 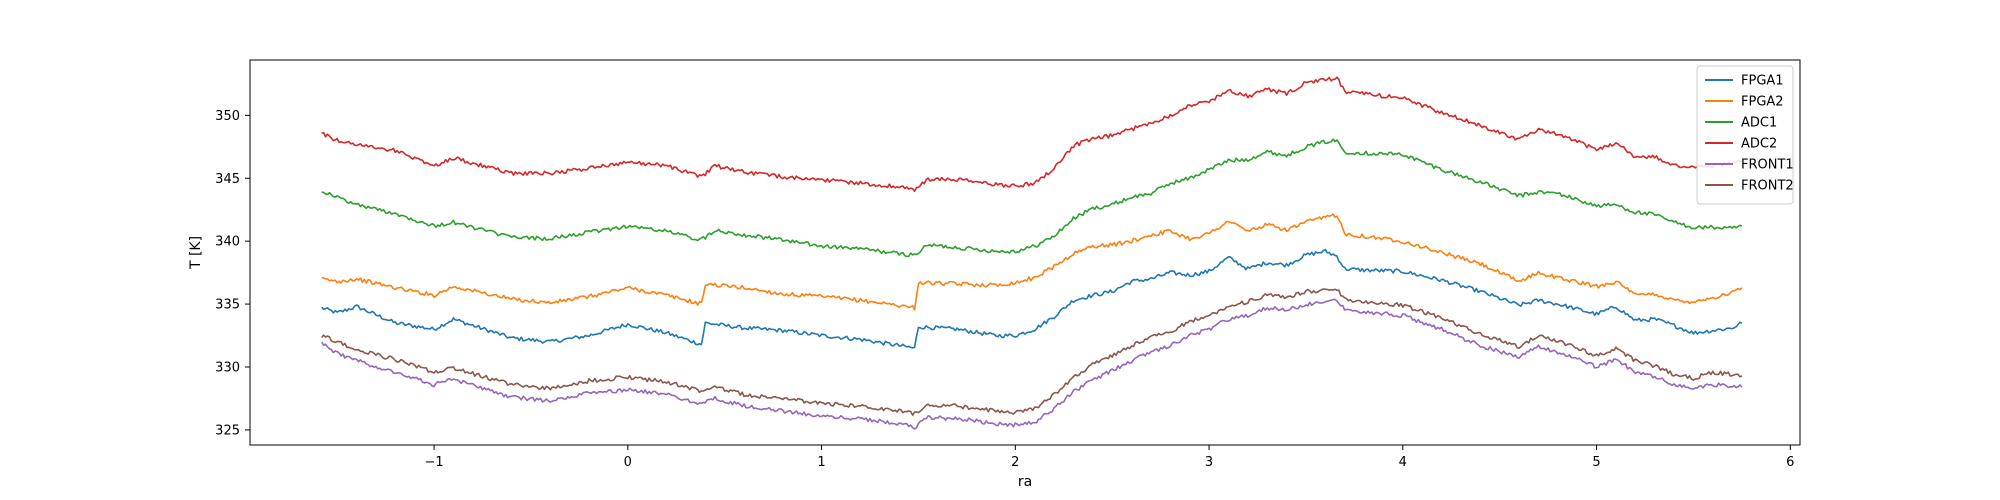 What do you see at coordinates (227, 179) in the screenshot?
I see `y-tick-label: 345` at bounding box center [227, 179].